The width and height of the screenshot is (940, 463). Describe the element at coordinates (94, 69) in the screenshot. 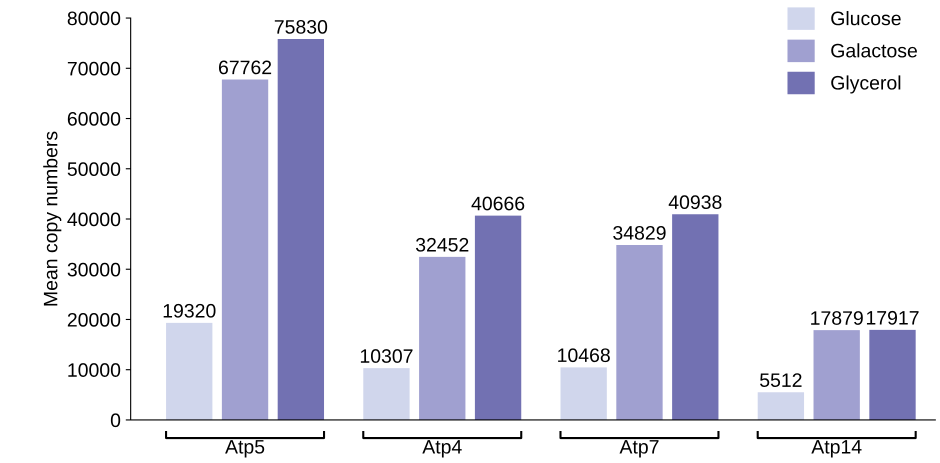

I see `y-tick-label: 70000` at that location.